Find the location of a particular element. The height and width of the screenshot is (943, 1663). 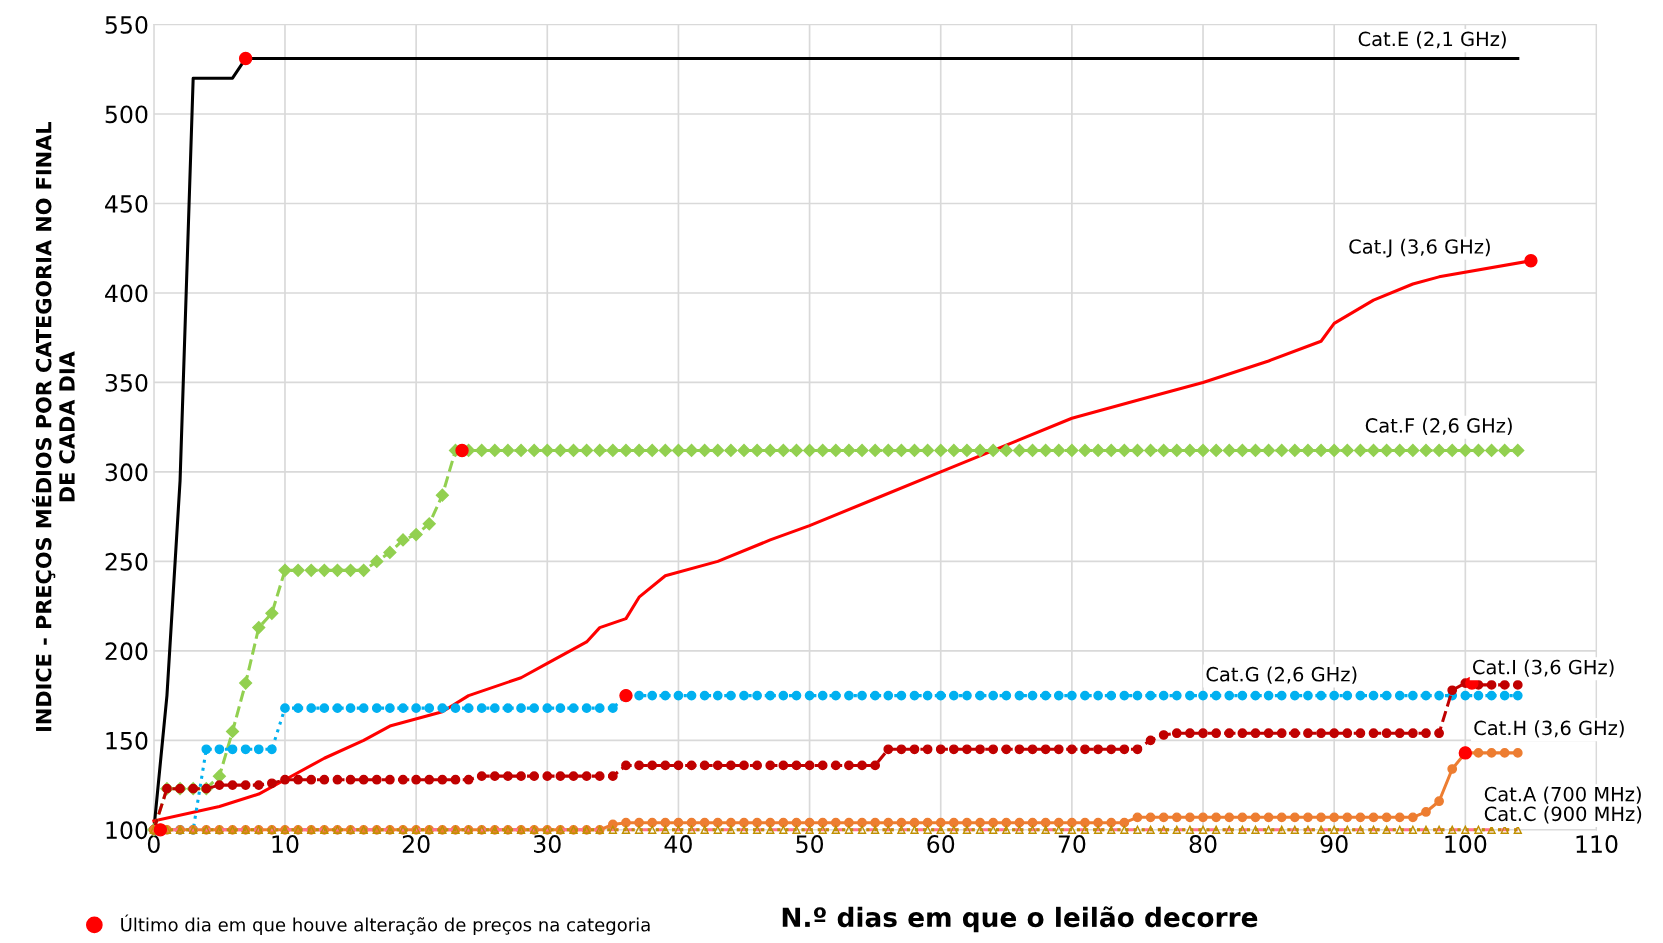

y-tick-label: 550 is located at coordinates (126, 24).